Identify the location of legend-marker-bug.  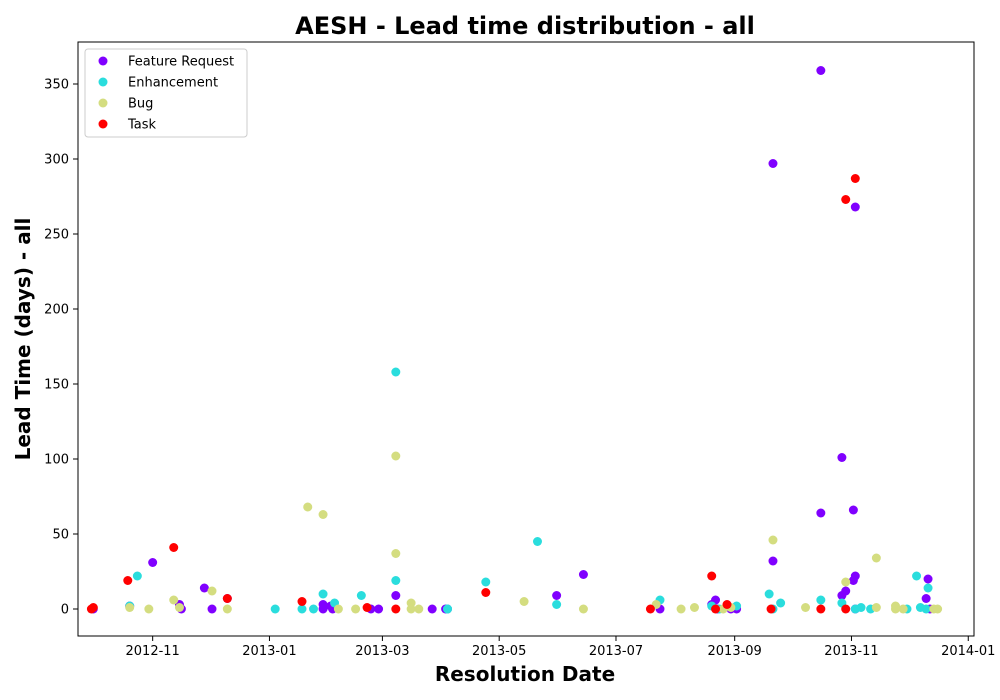
(103, 103).